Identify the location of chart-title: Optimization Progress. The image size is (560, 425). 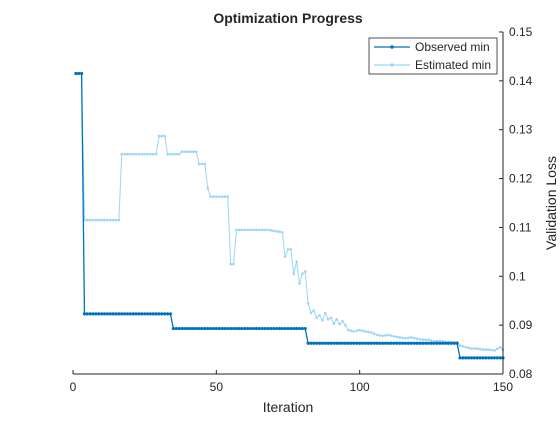
(288, 18).